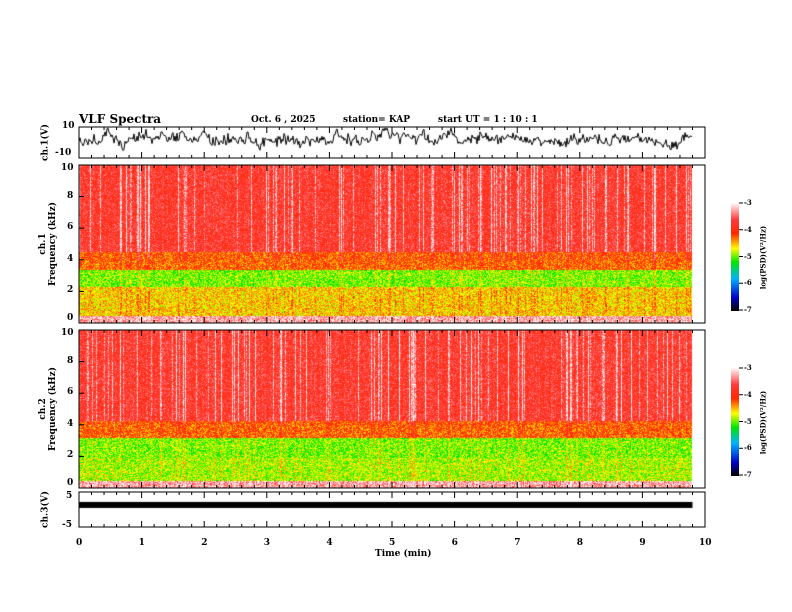 This screenshot has width=792, height=612. Describe the element at coordinates (141, 543) in the screenshot. I see `x-tick-label: 1` at that location.